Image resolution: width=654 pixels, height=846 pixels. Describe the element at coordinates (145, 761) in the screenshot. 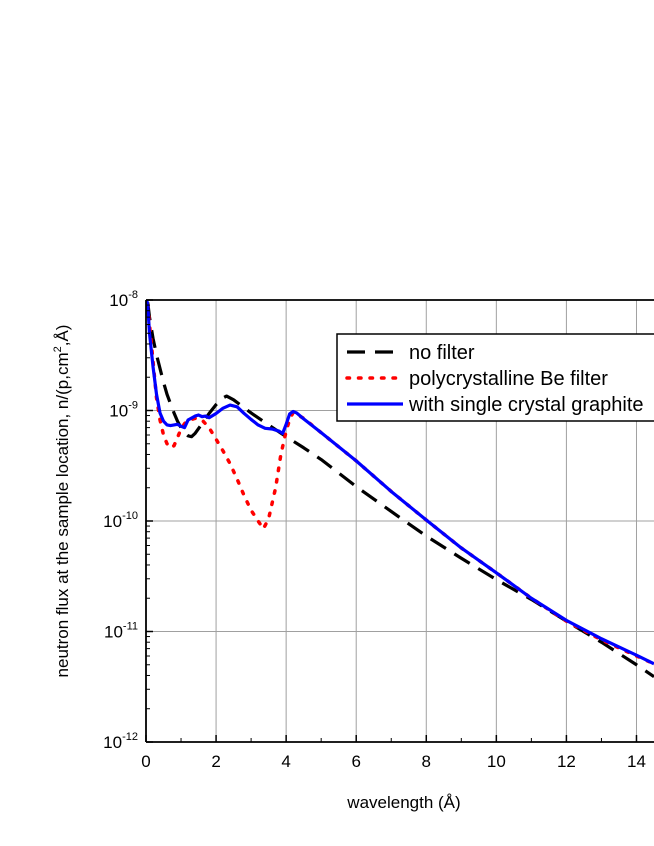

I see `x-tick-label: 0` at that location.